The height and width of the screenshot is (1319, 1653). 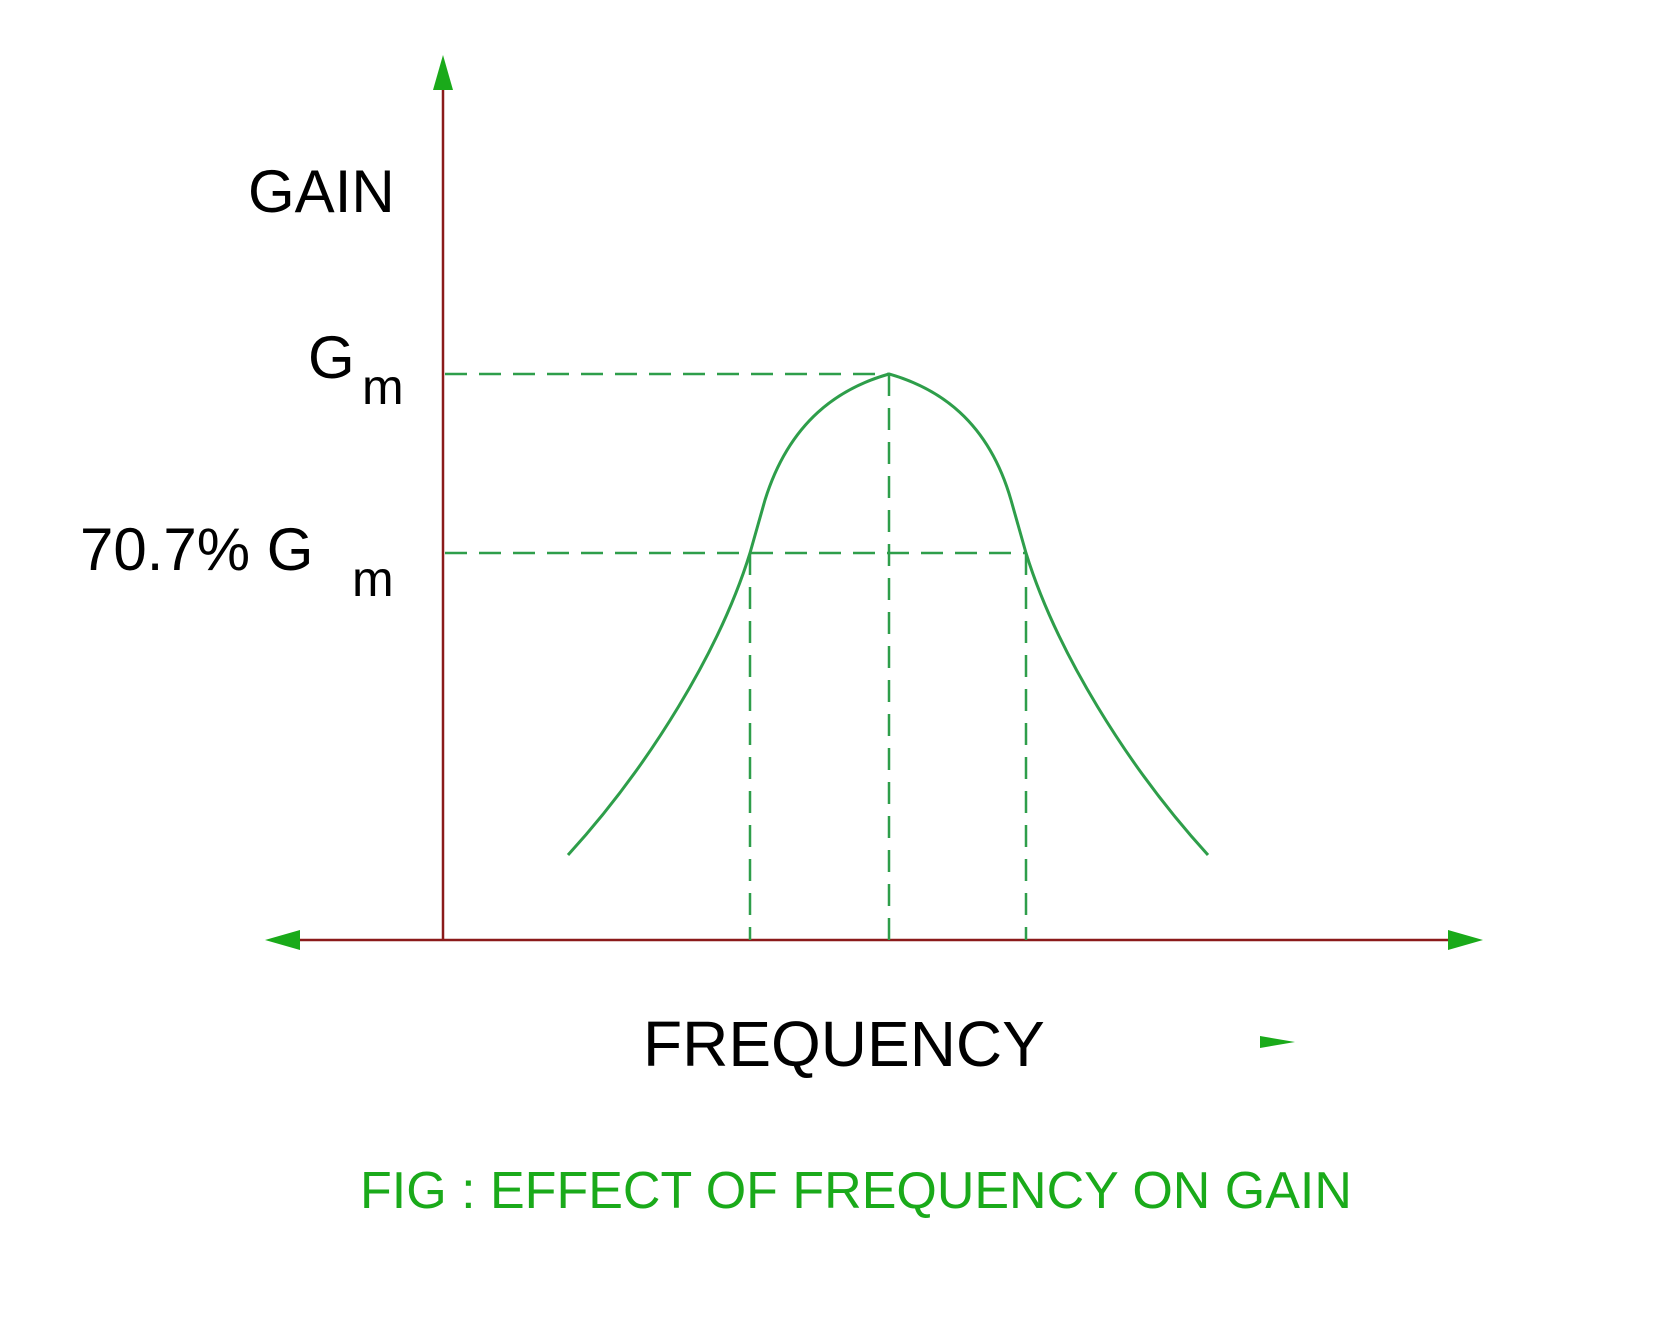 What do you see at coordinates (383, 387) in the screenshot?
I see `peak-gain-subscript: m` at bounding box center [383, 387].